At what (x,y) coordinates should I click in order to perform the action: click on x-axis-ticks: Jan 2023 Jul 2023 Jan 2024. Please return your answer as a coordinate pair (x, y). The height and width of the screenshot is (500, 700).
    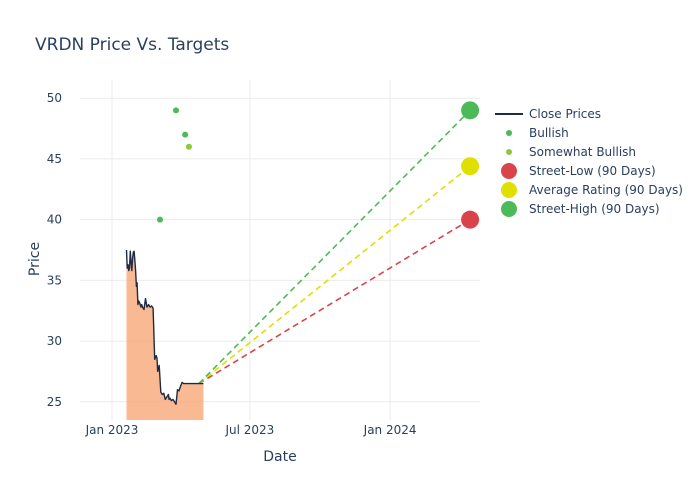
    Looking at the image, I should click on (251, 430).